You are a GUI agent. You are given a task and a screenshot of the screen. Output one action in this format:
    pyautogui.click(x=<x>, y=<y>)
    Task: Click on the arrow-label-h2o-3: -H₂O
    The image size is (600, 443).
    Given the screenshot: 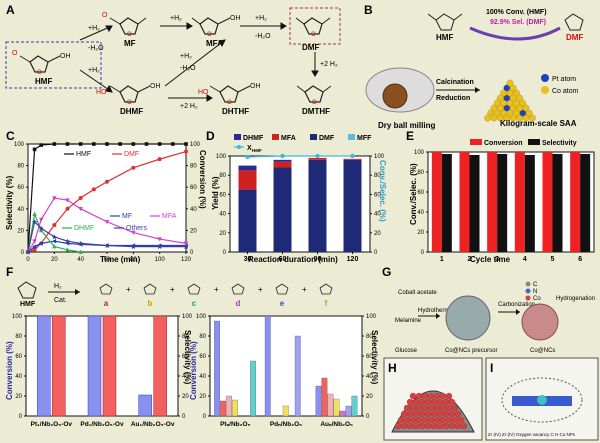 What is the action you would take?
    pyautogui.click(x=263, y=36)
    